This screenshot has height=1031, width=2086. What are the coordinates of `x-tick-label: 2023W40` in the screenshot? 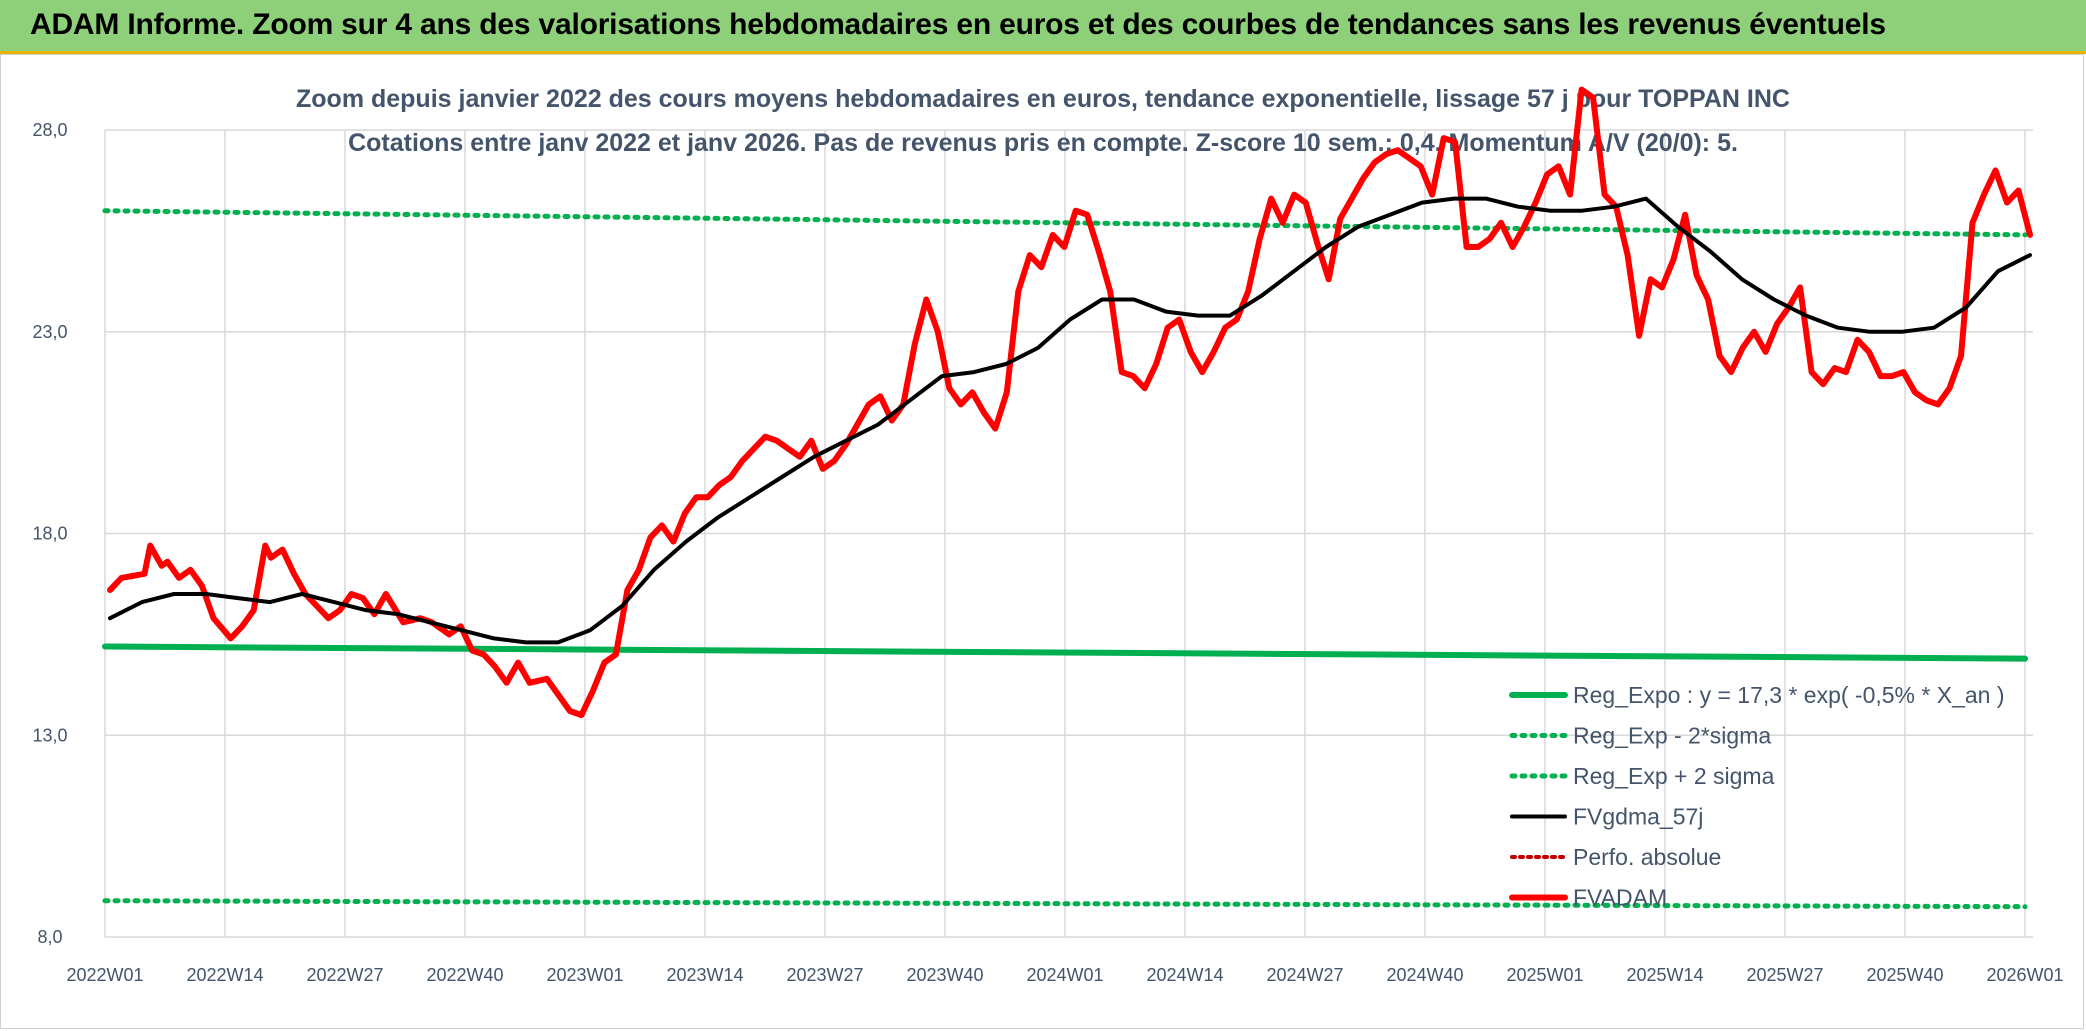 It's located at (944, 975).